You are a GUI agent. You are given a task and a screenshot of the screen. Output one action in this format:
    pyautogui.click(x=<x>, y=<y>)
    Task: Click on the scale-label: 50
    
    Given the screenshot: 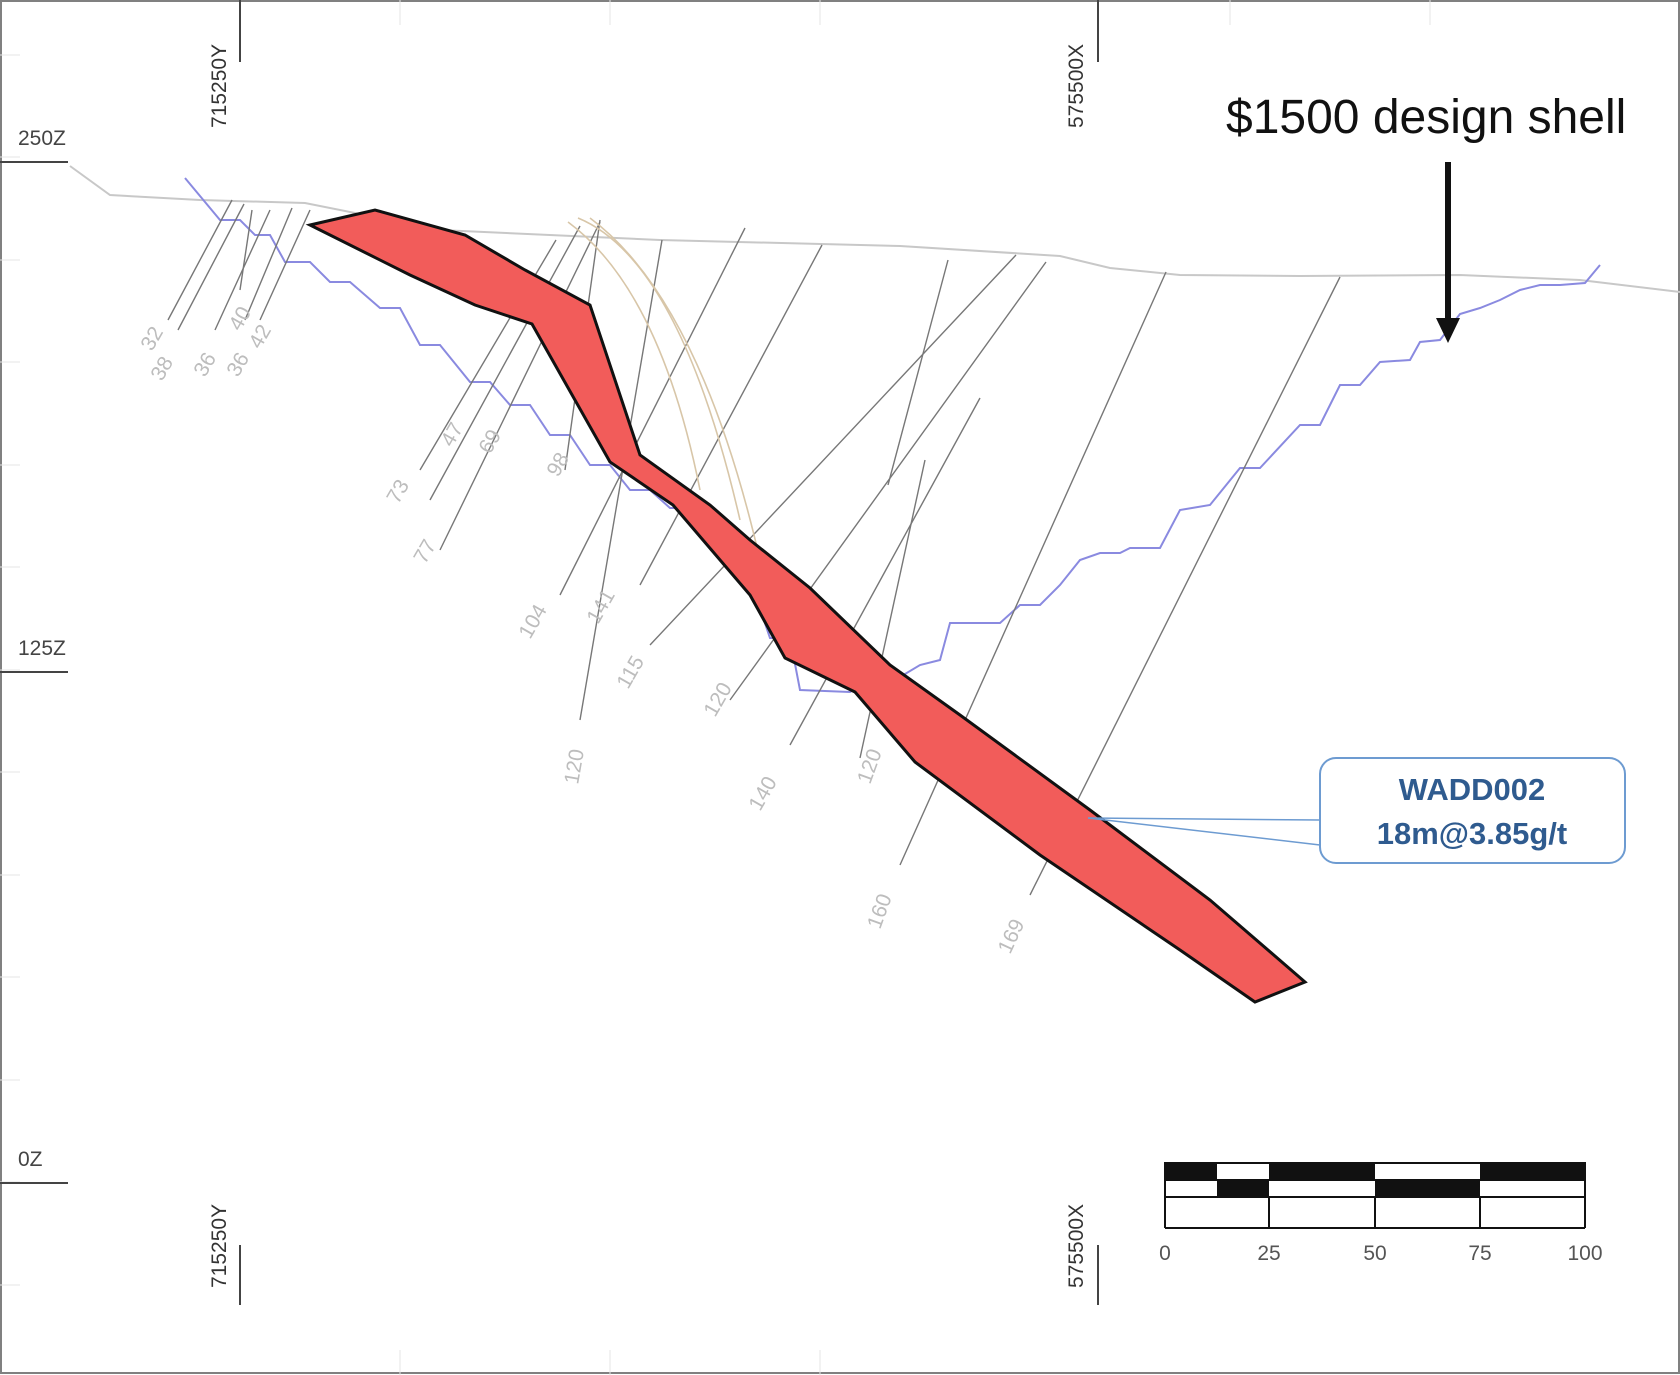 What is the action you would take?
    pyautogui.click(x=1374, y=1253)
    